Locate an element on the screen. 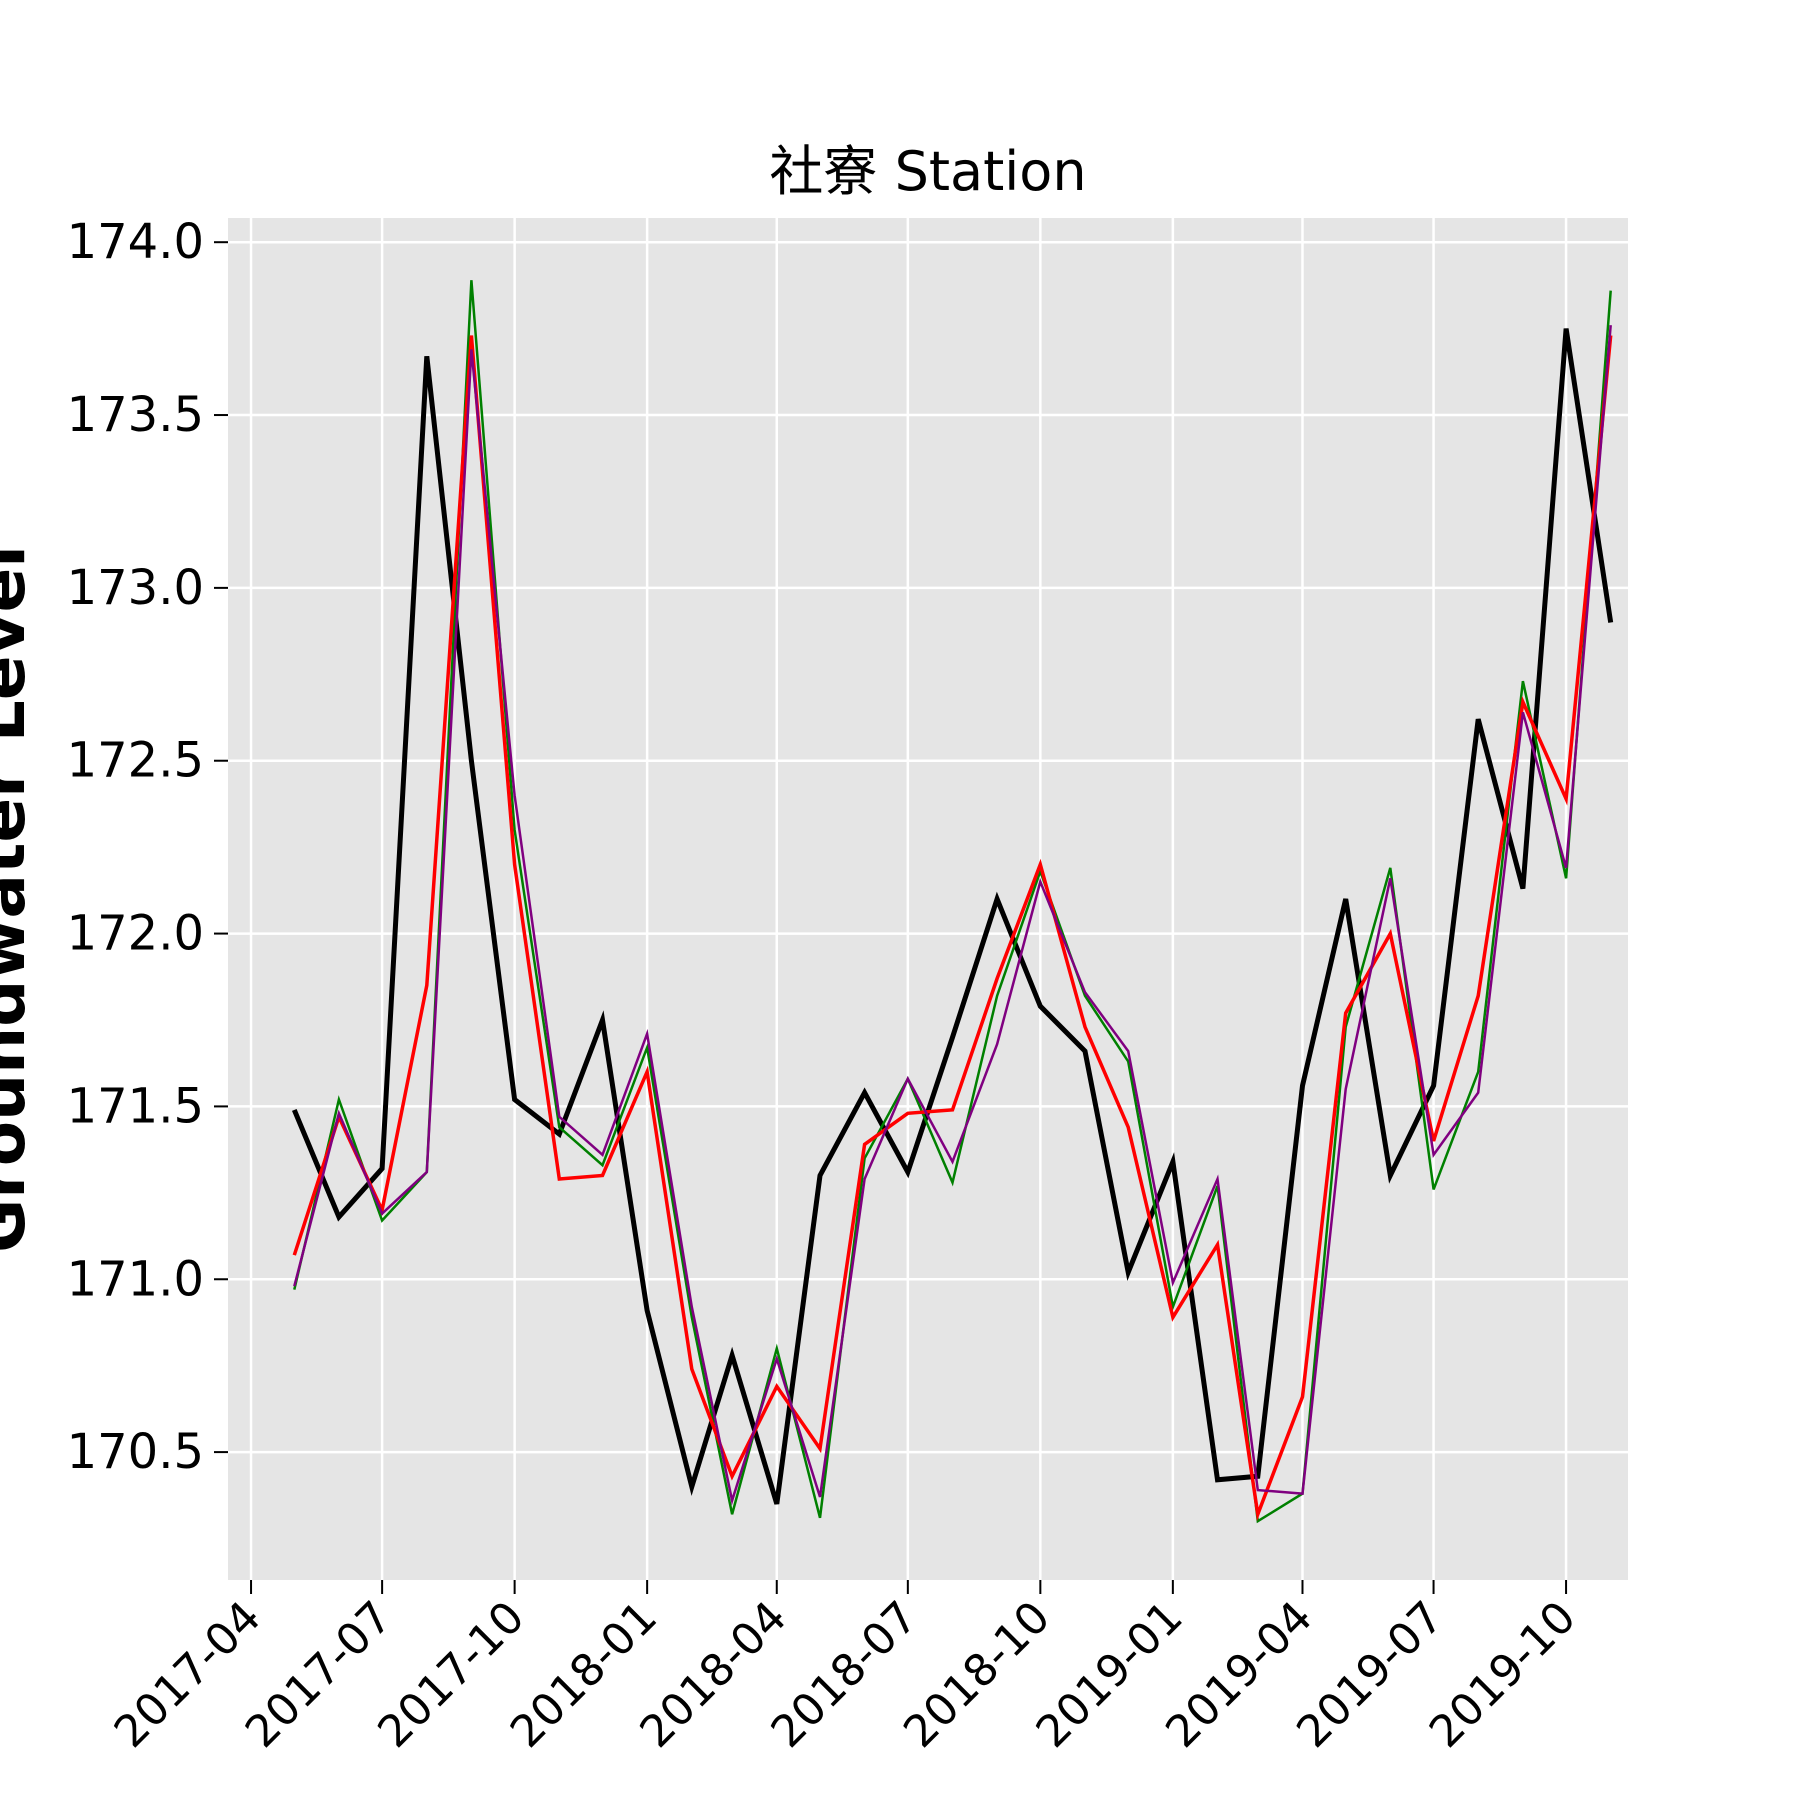 The image size is (1800, 1800). y-tick-label: 173.0 is located at coordinates (135, 588).